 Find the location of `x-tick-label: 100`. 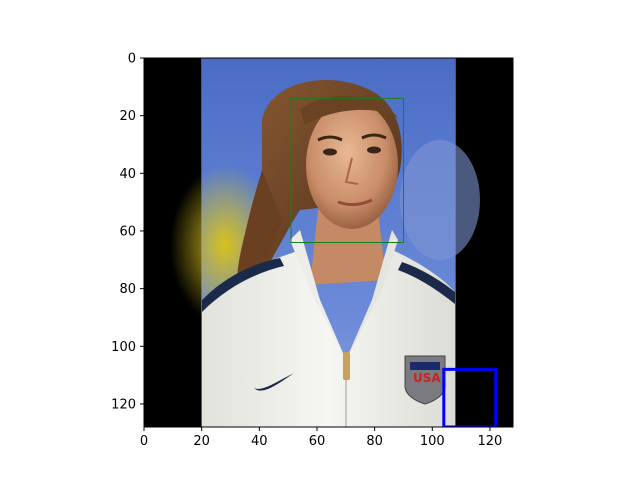

x-tick-label: 100 is located at coordinates (432, 441).